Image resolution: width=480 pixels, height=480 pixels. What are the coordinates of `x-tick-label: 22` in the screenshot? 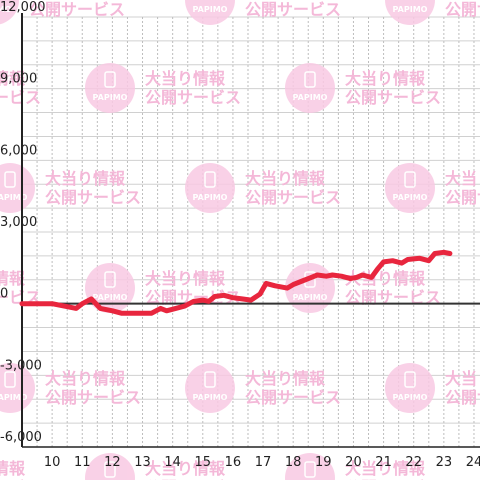 It's located at (413, 462).